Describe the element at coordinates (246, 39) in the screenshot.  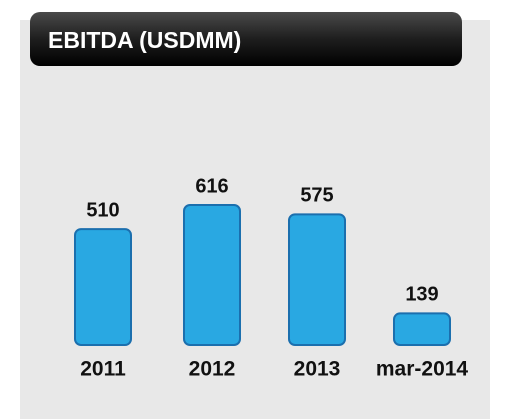
I see `title-bar` at that location.